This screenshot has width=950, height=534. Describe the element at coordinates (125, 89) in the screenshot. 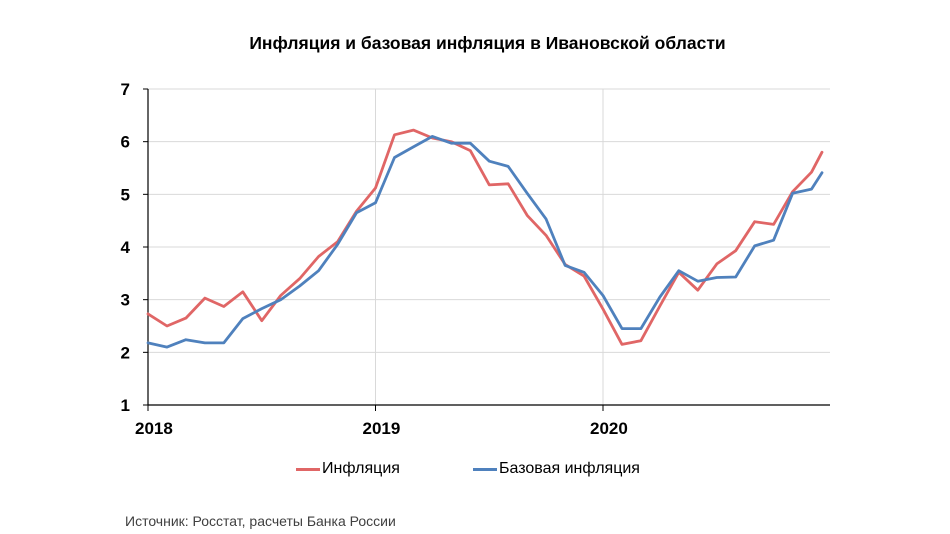

I see `y-tick-label-7: 7` at that location.